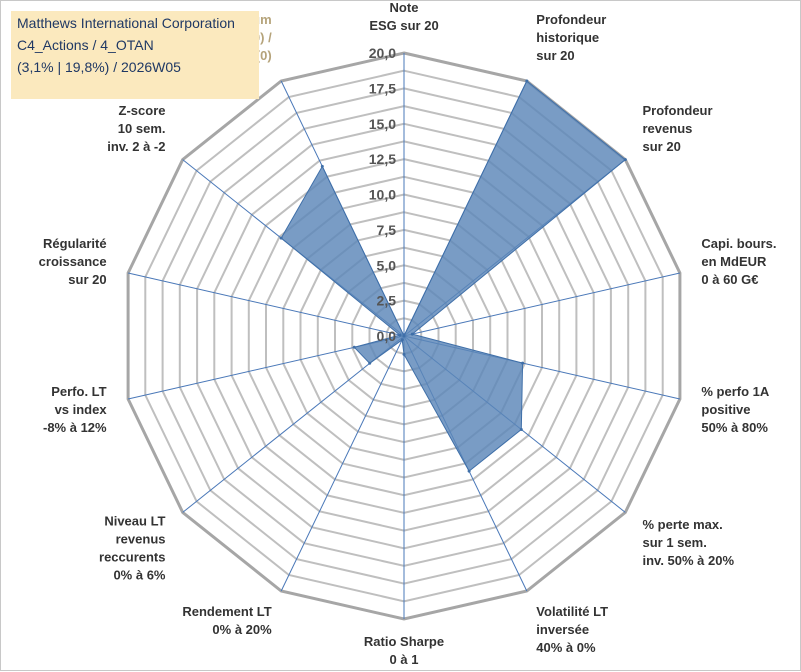 Image resolution: width=801 pixels, height=672 pixels. Describe the element at coordinates (572, 629) in the screenshot. I see `category-label: Volatilité LT inversée 40% à 0%` at that location.